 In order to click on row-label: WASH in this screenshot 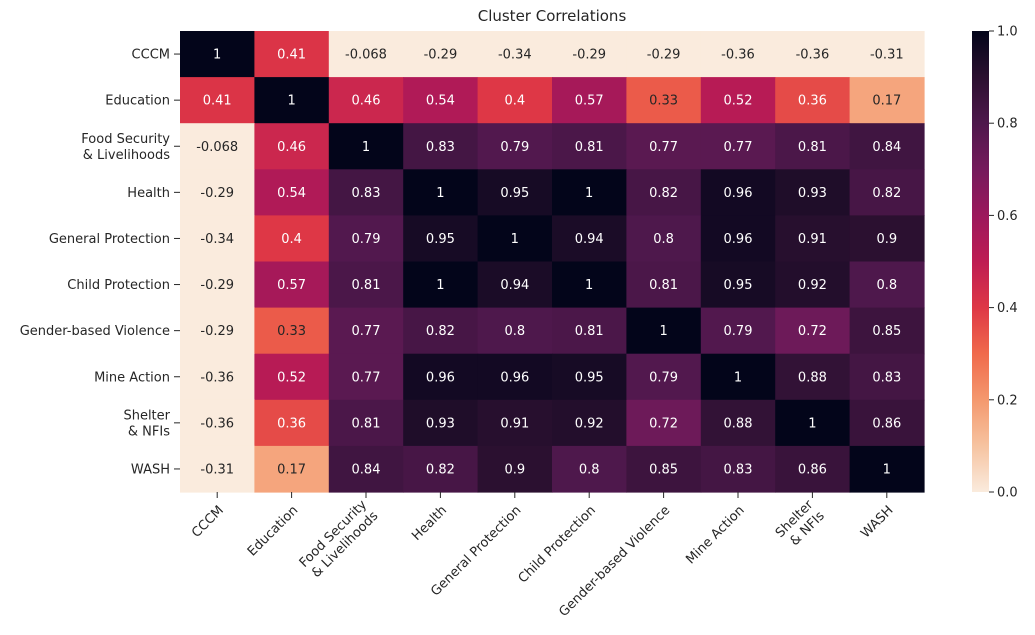, I will do `click(150, 469)`.